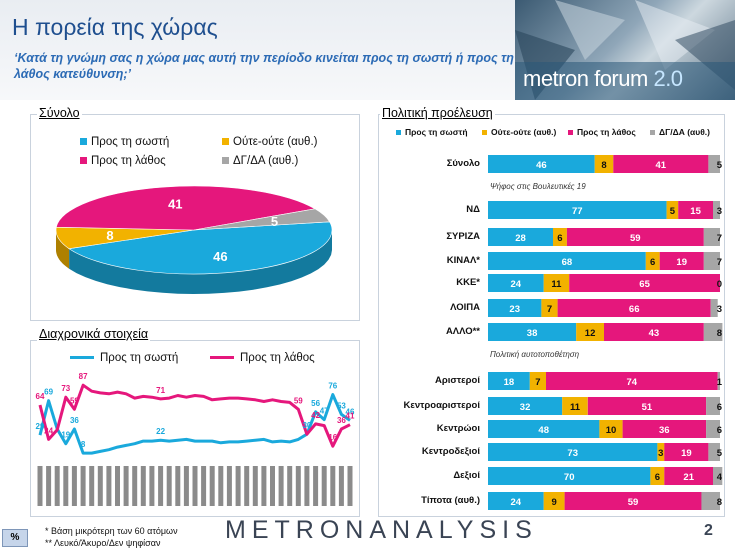  What do you see at coordinates (468, 282) in the screenshot?
I see `row-label: ΚΚΕ*` at bounding box center [468, 282].